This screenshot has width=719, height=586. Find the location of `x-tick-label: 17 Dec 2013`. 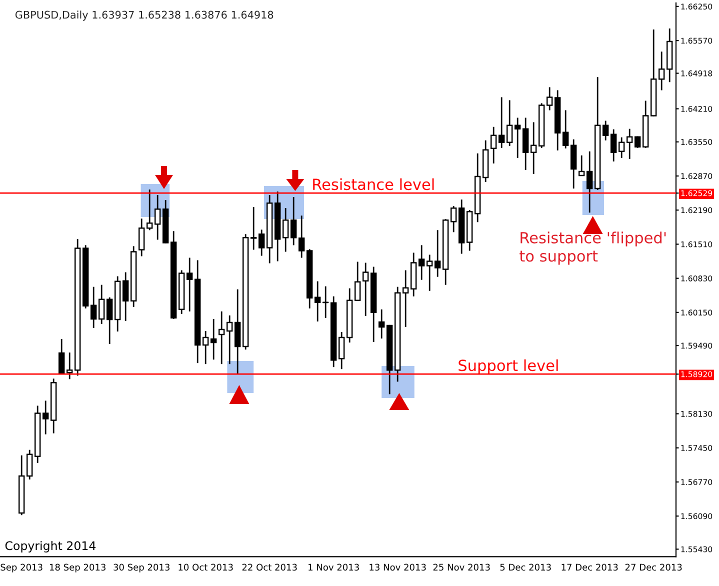

x-tick-label: 17 Dec 2013 is located at coordinates (590, 567).